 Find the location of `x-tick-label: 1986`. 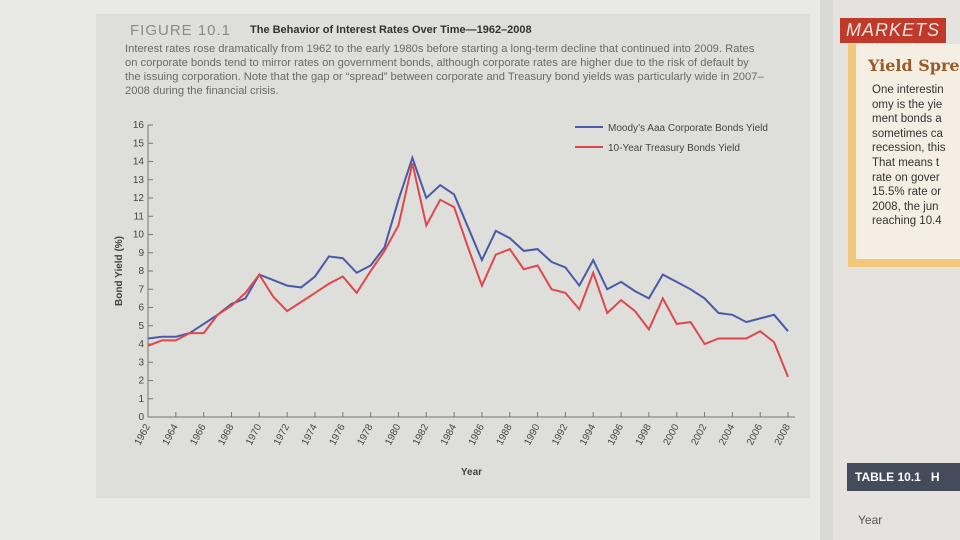

x-tick-label: 1986 is located at coordinates (477, 434).